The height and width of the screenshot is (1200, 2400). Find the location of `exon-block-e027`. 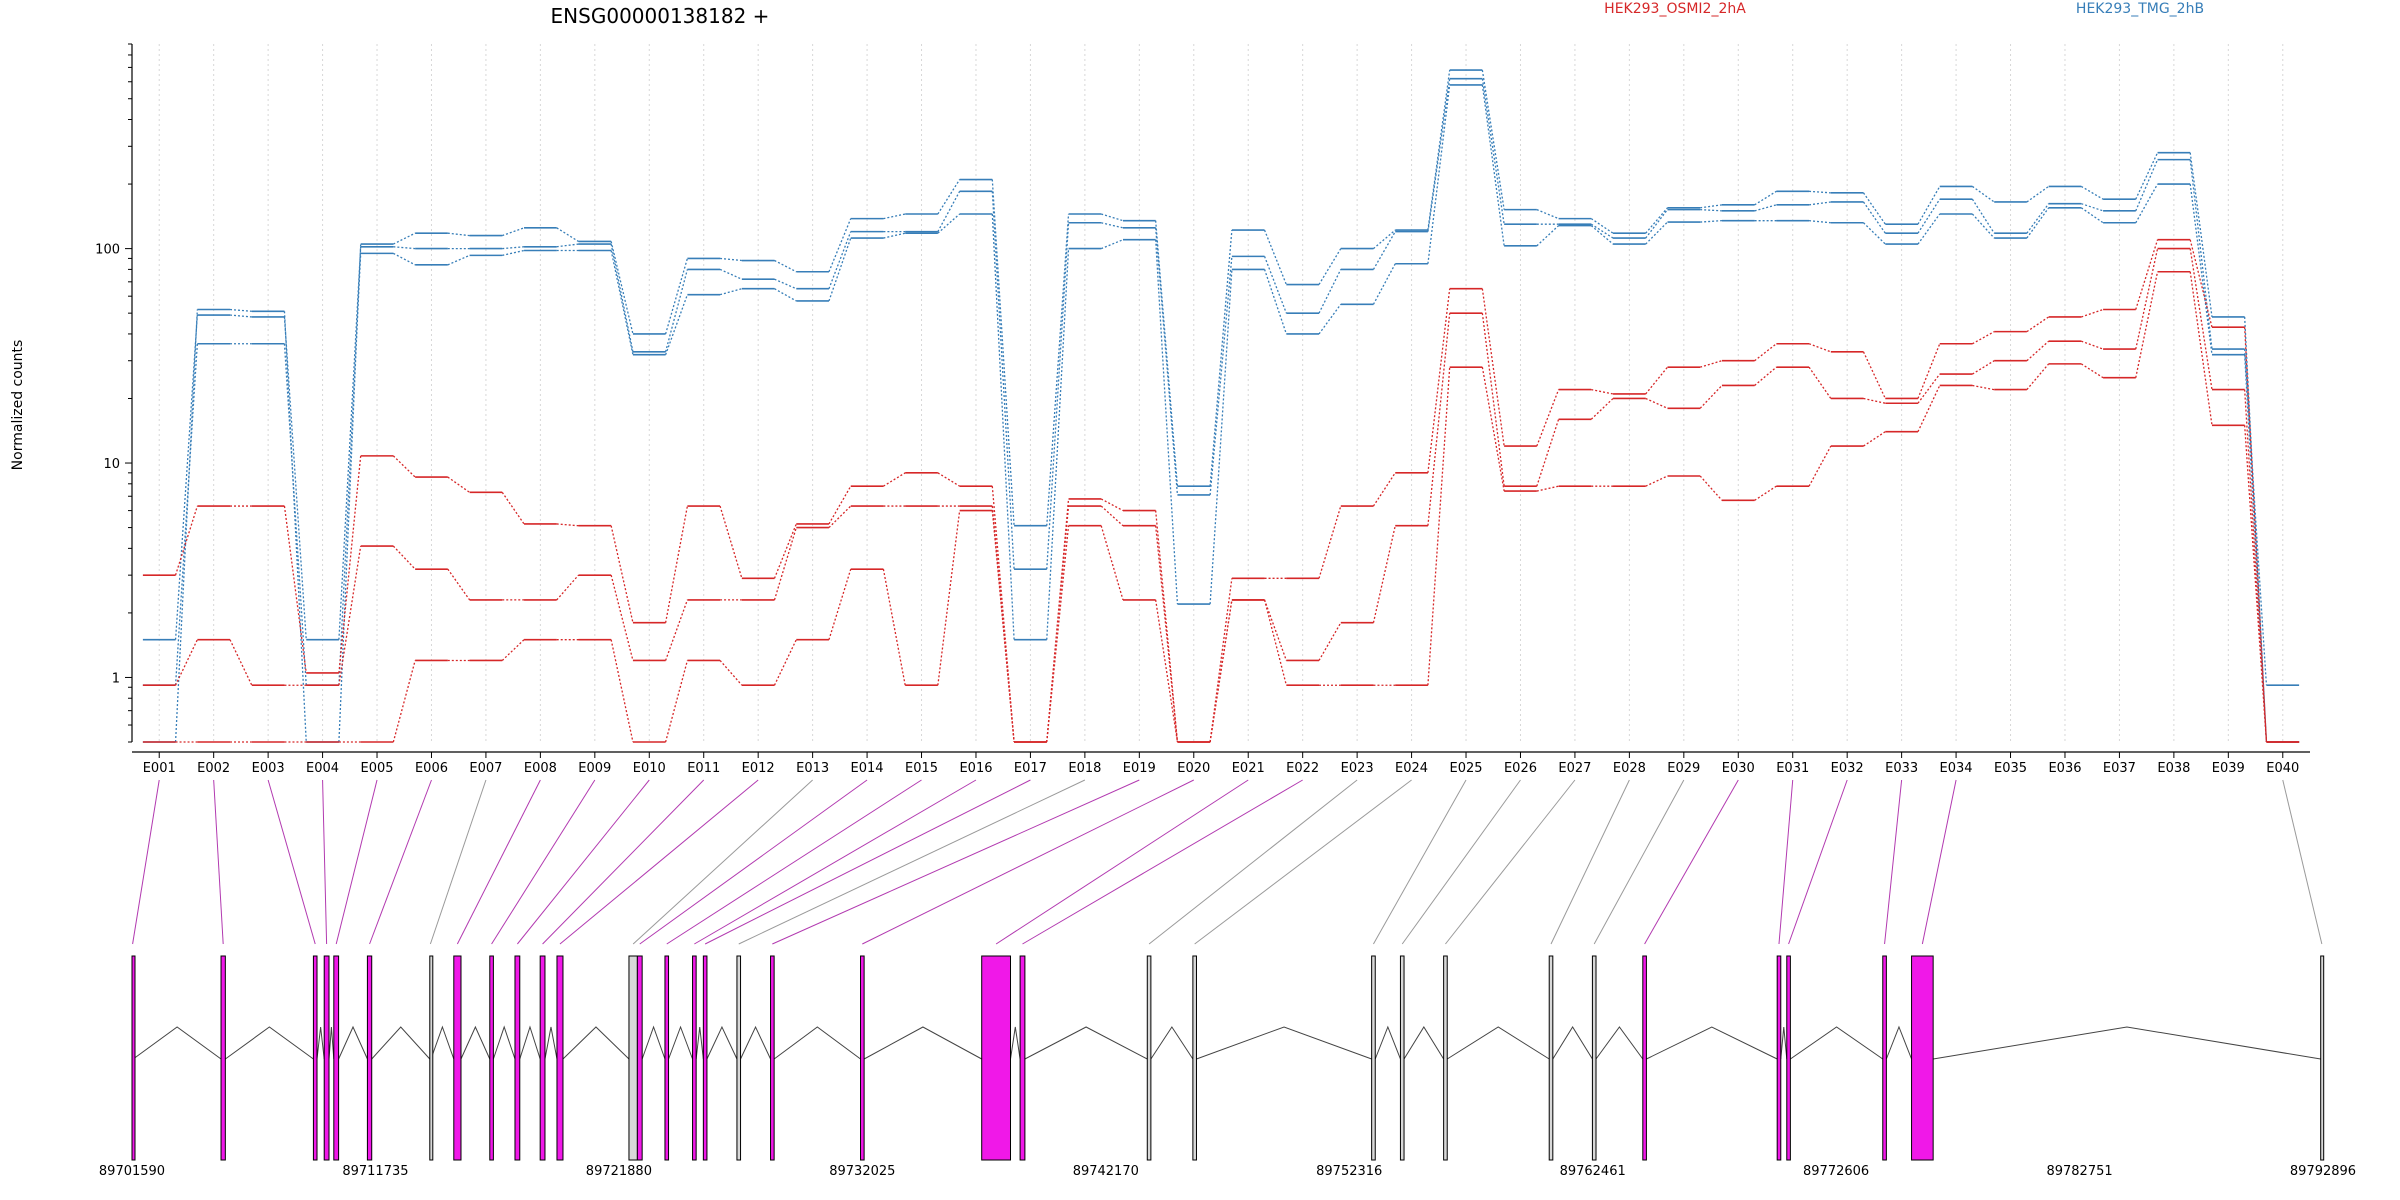

exon-block-e027 is located at coordinates (1445, 1058).